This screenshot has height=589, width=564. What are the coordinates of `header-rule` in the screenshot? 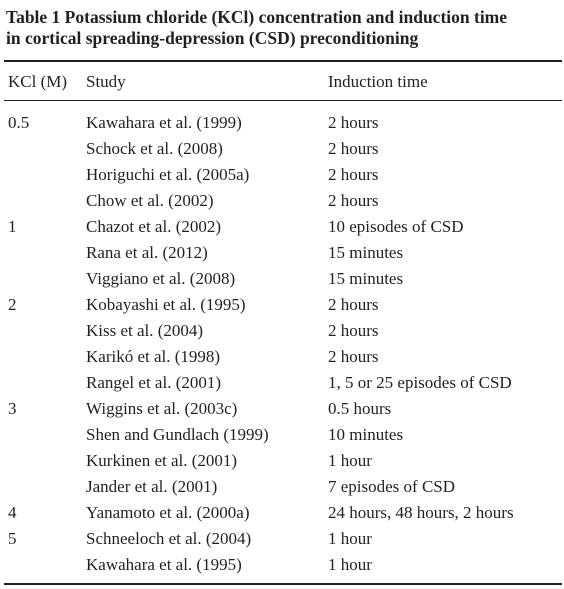 It's located at (283, 100).